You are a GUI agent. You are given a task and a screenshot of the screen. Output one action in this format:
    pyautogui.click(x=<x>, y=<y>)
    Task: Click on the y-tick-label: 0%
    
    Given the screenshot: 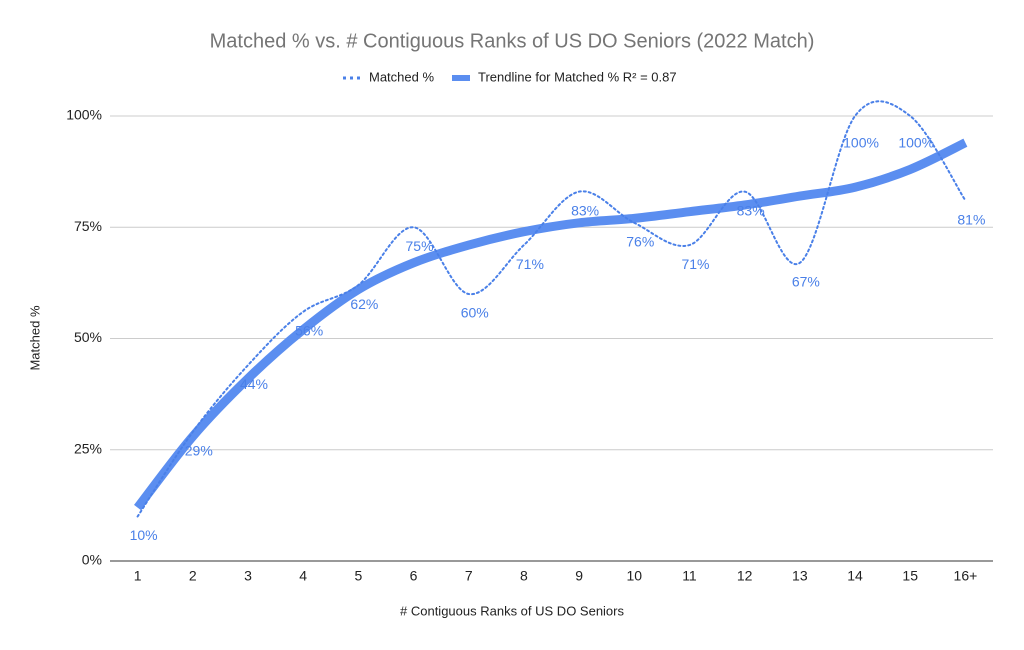 What is the action you would take?
    pyautogui.click(x=92, y=560)
    